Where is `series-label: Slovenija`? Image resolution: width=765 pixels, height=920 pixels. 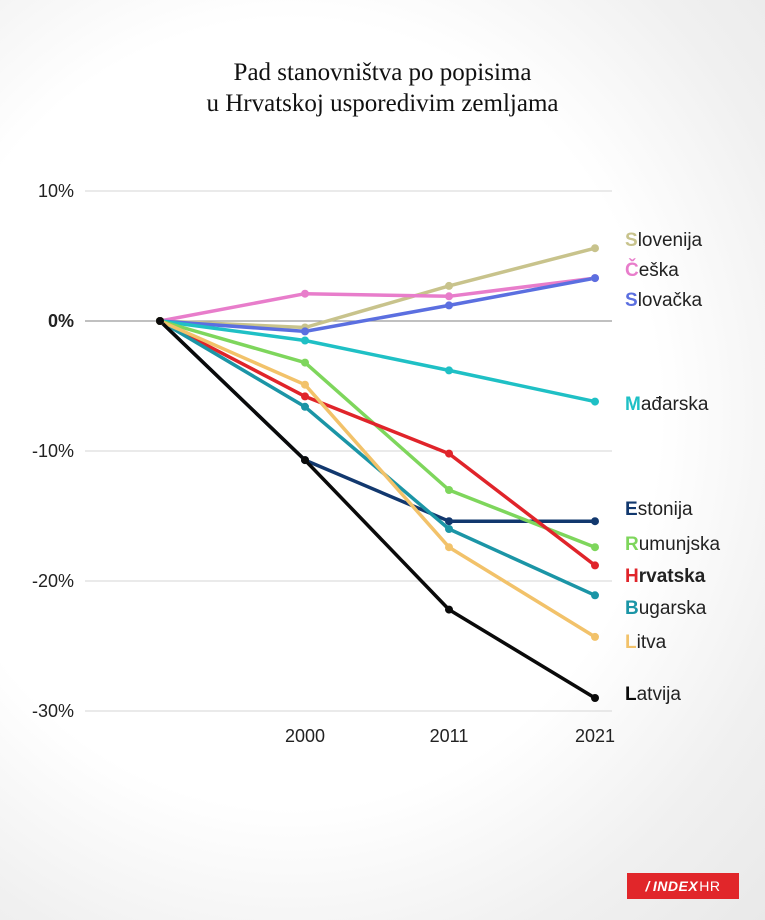
series-label: Slovenija is located at coordinates (664, 240).